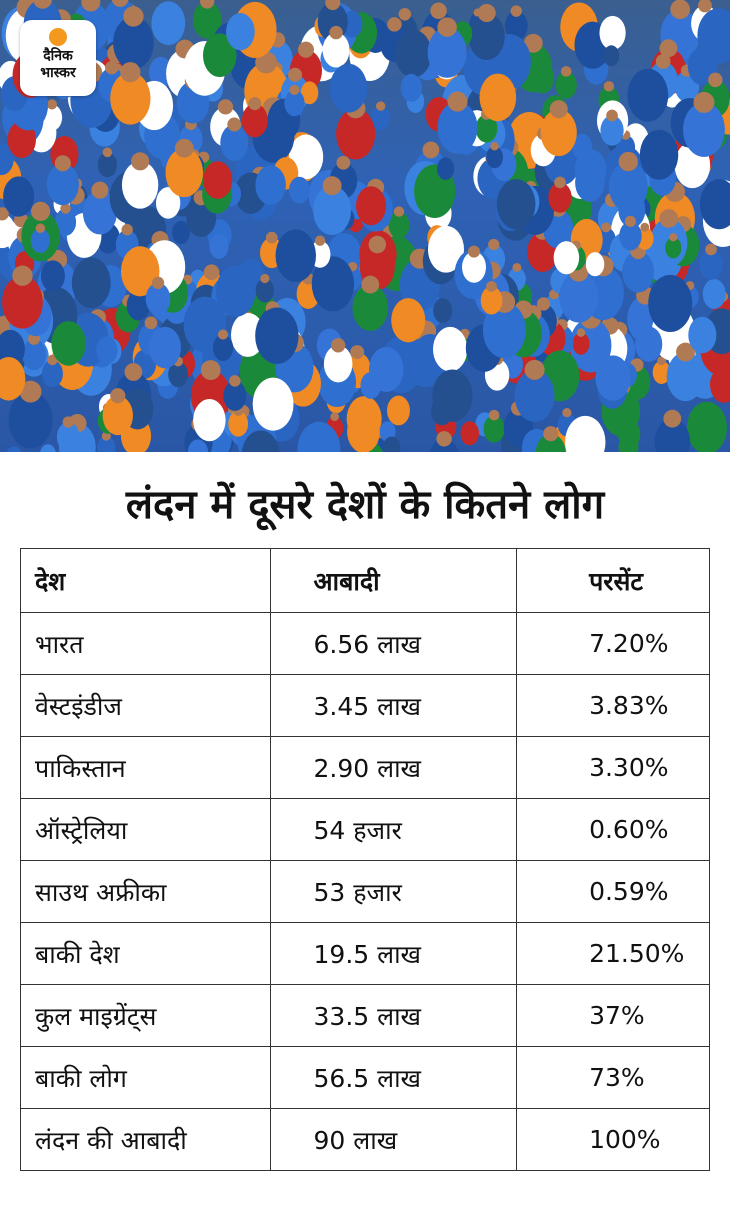  Describe the element at coordinates (145, 1139) in the screenshot. I see `table-cell: लंदन की आबादी` at that location.